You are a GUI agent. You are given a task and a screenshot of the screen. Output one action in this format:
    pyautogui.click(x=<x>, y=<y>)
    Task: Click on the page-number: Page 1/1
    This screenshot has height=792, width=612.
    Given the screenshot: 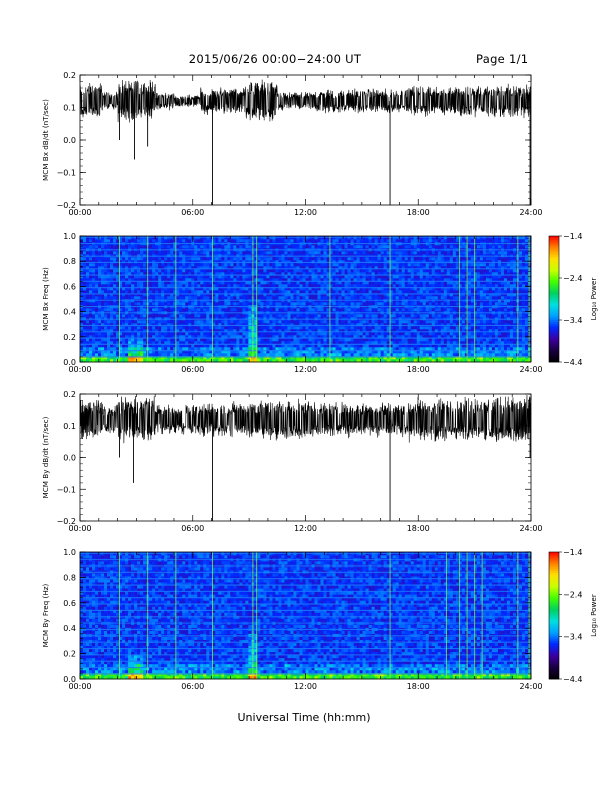 What is the action you would take?
    pyautogui.click(x=502, y=59)
    